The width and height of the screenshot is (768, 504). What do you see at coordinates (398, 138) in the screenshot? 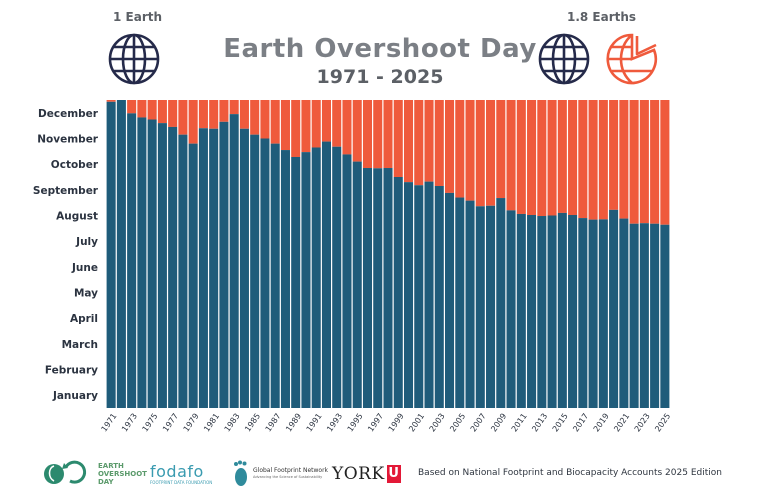
I see `overshoot-bar-1999` at bounding box center [398, 138].